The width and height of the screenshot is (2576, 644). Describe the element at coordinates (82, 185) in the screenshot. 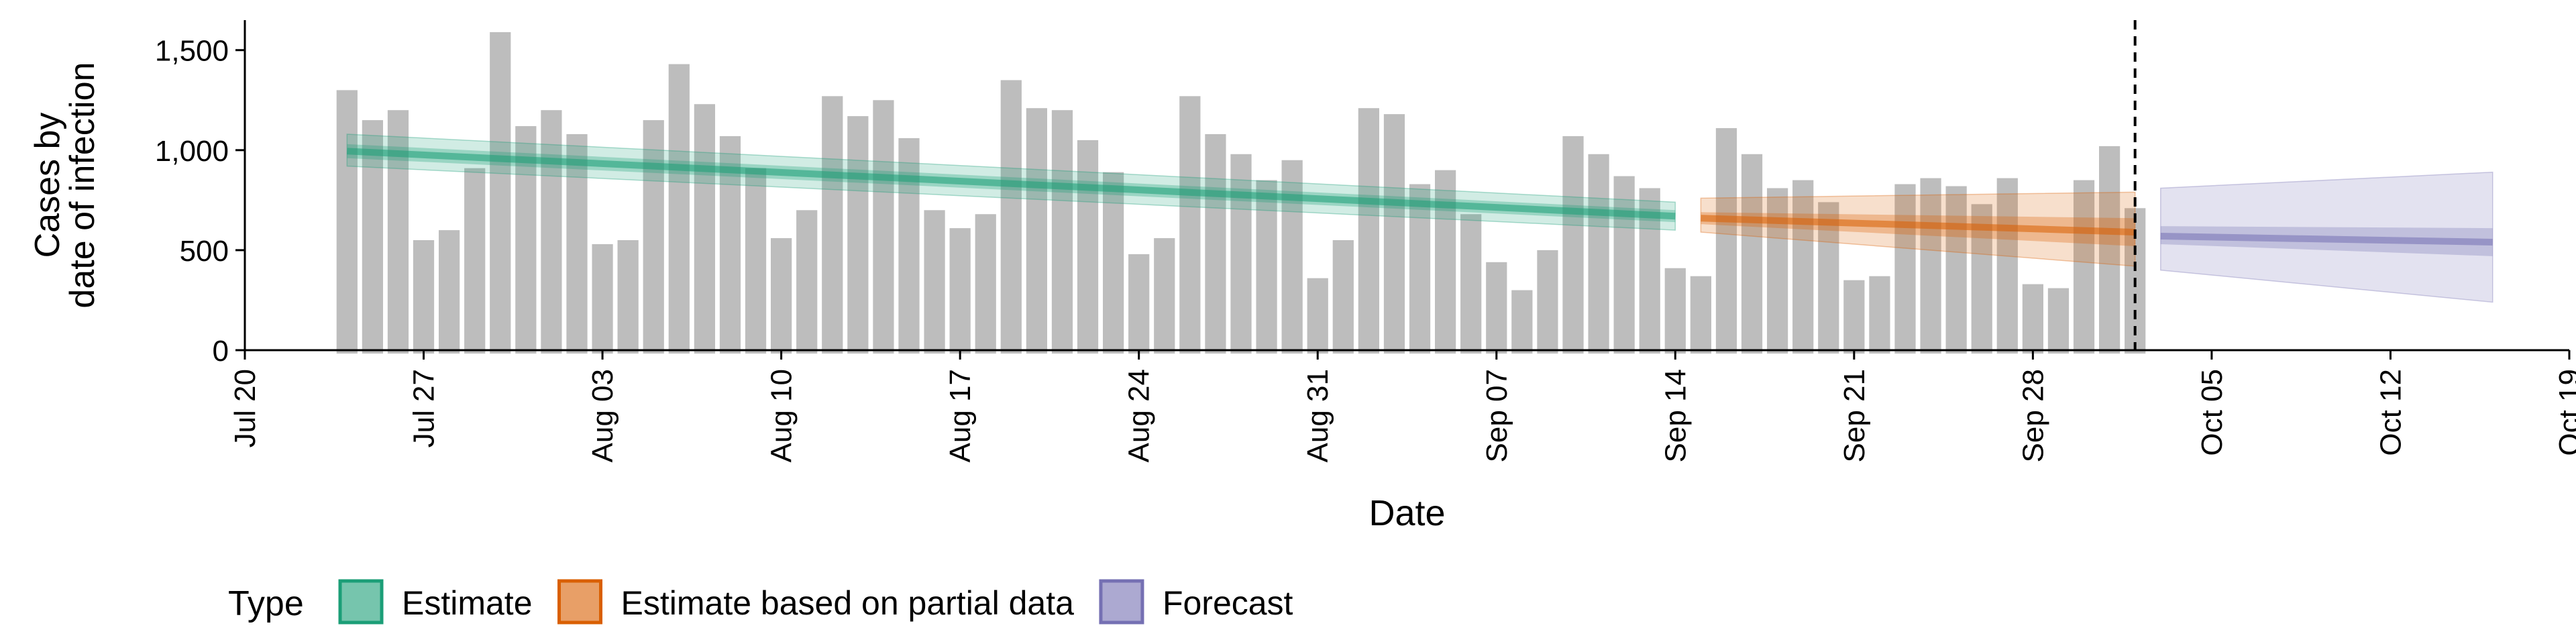

I see `y-axis-label-line-2: date of infection` at that location.